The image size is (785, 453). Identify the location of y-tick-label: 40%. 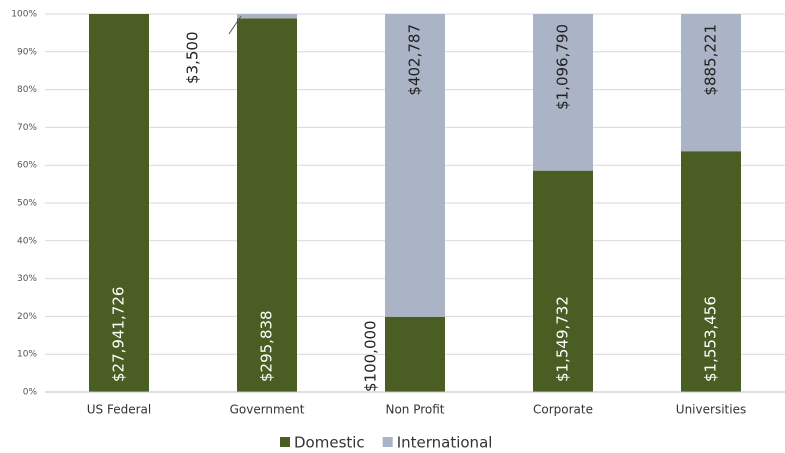
(27, 241).